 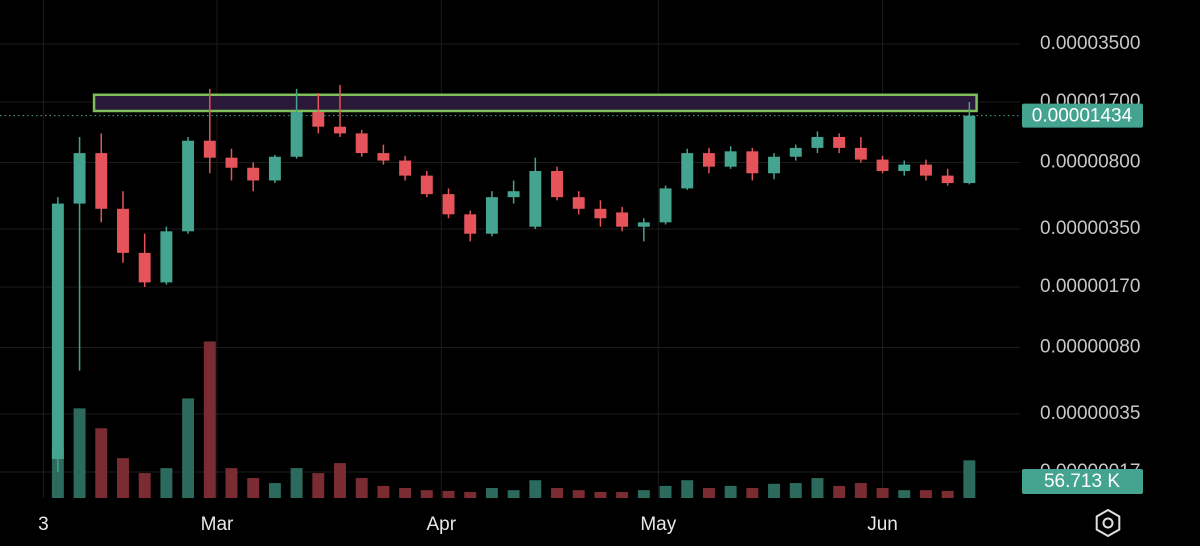 What do you see at coordinates (1090, 347) in the screenshot?
I see `y-tick-label: 0.00000080` at bounding box center [1090, 347].